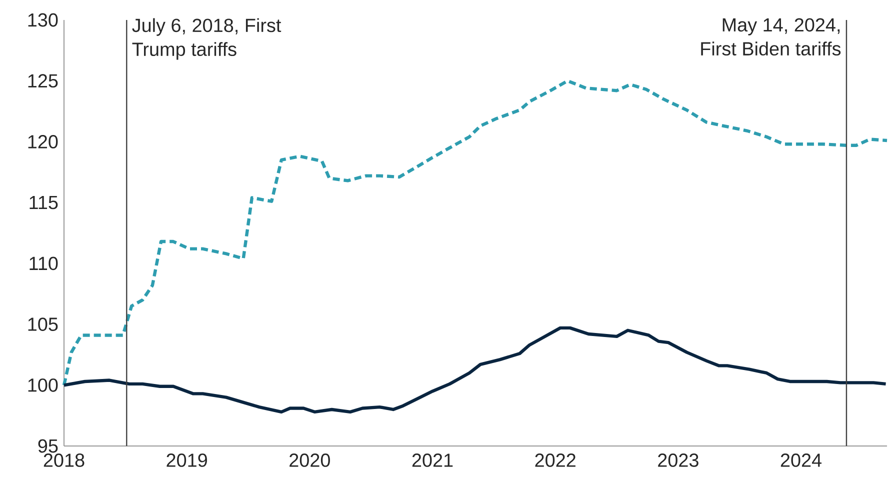  Describe the element at coordinates (44, 263) in the screenshot. I see `y-tick-label: 110` at that location.